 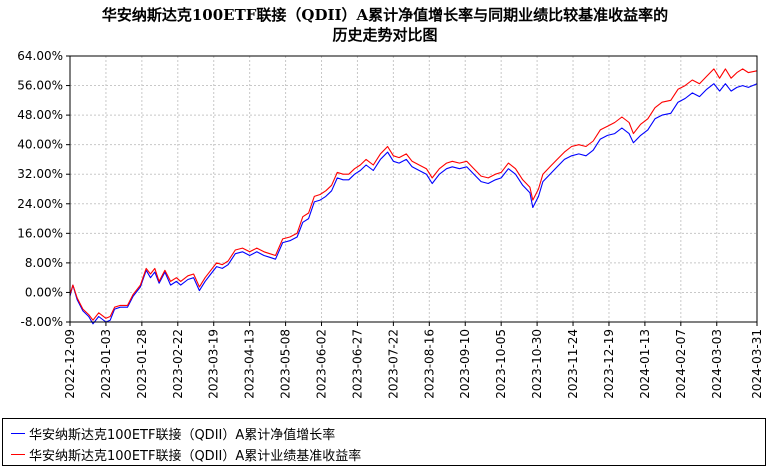 What do you see at coordinates (106, 364) in the screenshot?
I see `x-tick-label: 2023-01-03` at bounding box center [106, 364].